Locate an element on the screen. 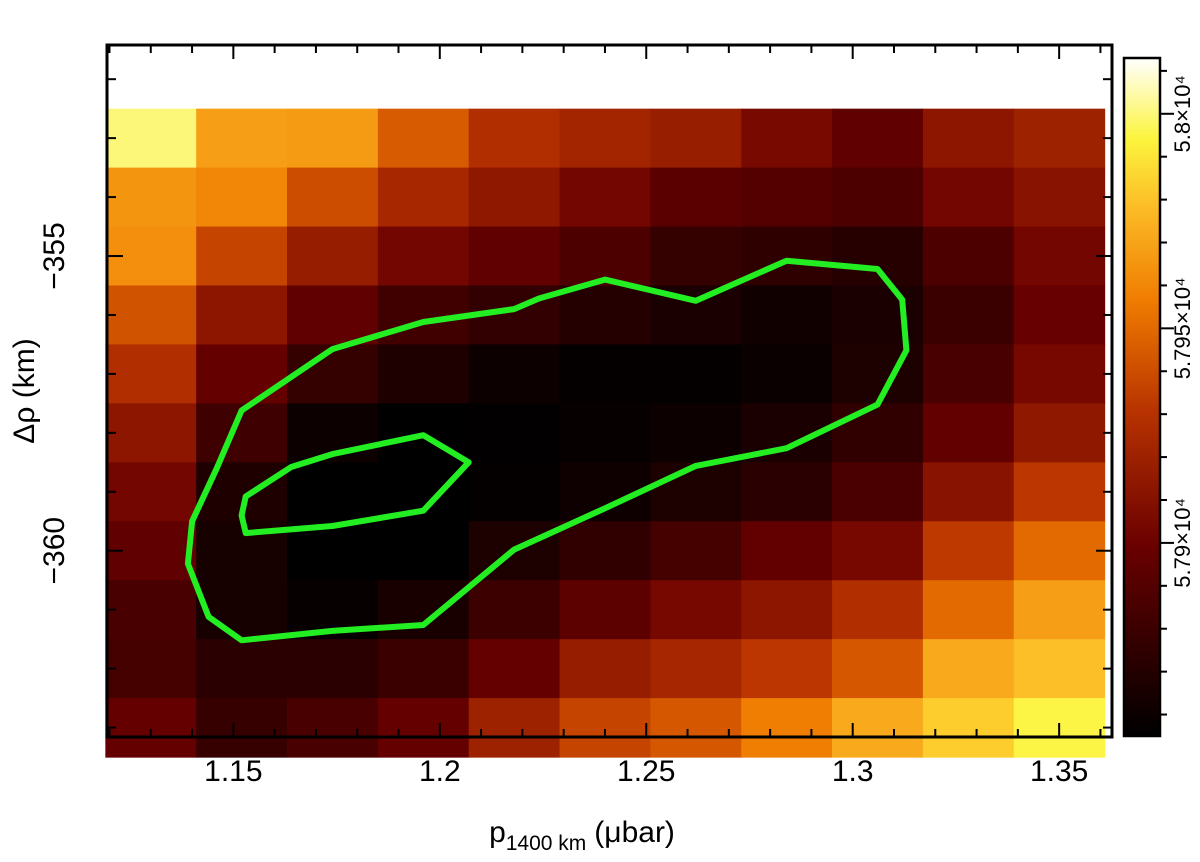 This screenshot has width=1200, height=862. y-tick-label: −355 is located at coordinates (54, 256).